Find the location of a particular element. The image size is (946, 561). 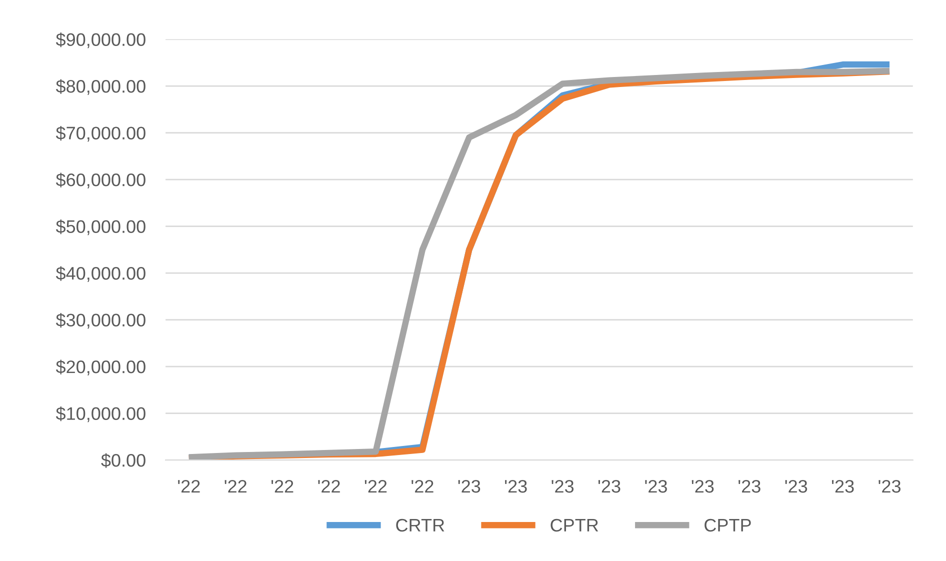

y-tick-label: $20,000.00 is located at coordinates (101, 368).